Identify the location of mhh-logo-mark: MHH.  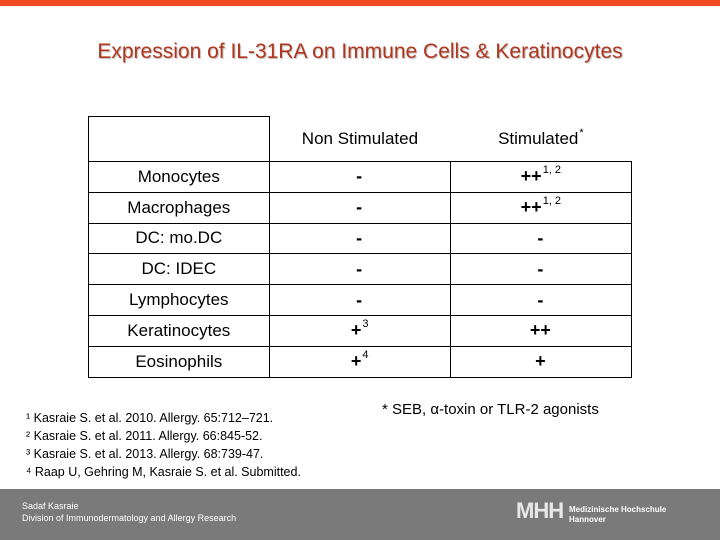
(540, 510).